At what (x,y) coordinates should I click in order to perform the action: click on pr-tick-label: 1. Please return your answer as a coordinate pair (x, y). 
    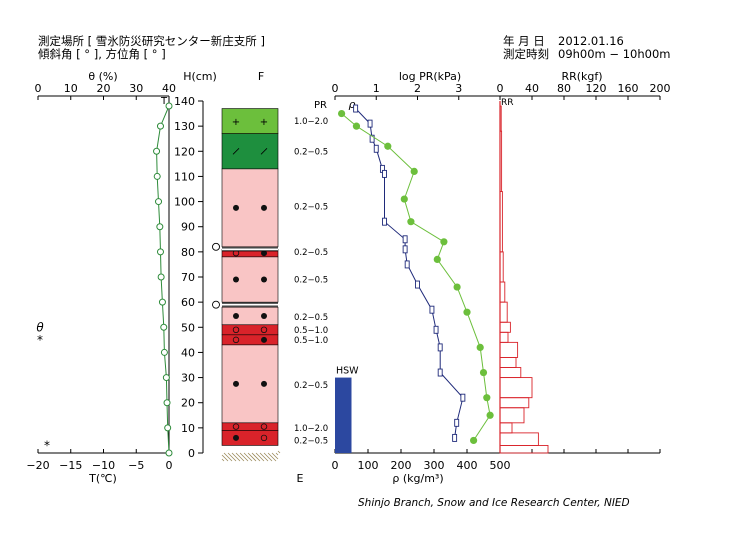
    Looking at the image, I should click on (376, 88).